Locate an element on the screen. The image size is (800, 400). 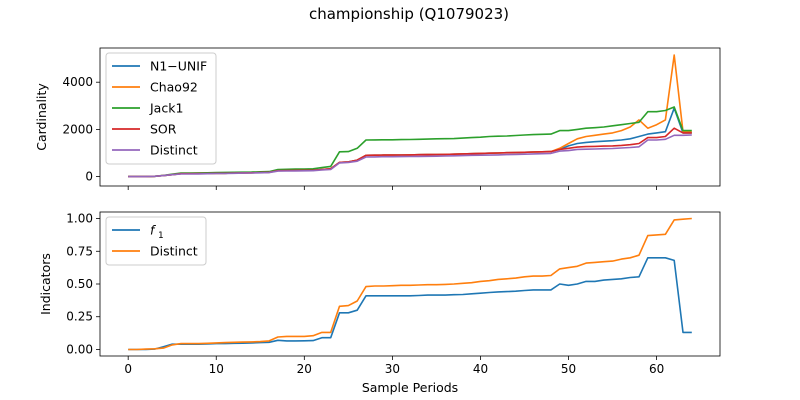
x-tick-label: 60 is located at coordinates (656, 369).